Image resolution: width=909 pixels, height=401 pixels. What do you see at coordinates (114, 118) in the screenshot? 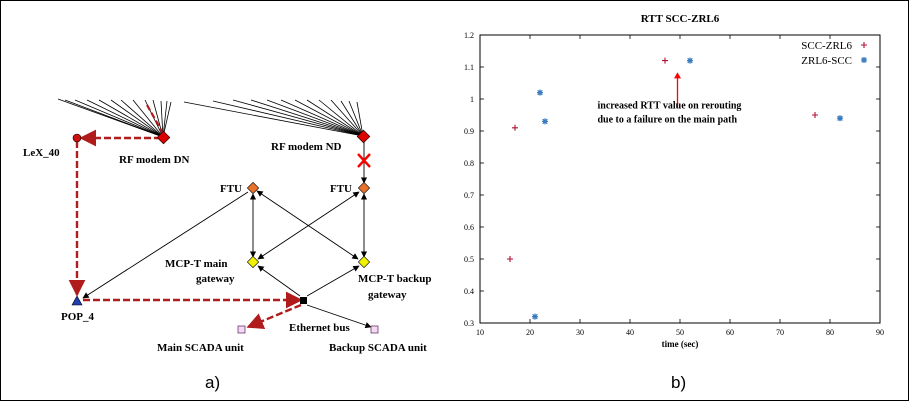
I see `rf-dn-link-fan` at bounding box center [114, 118].